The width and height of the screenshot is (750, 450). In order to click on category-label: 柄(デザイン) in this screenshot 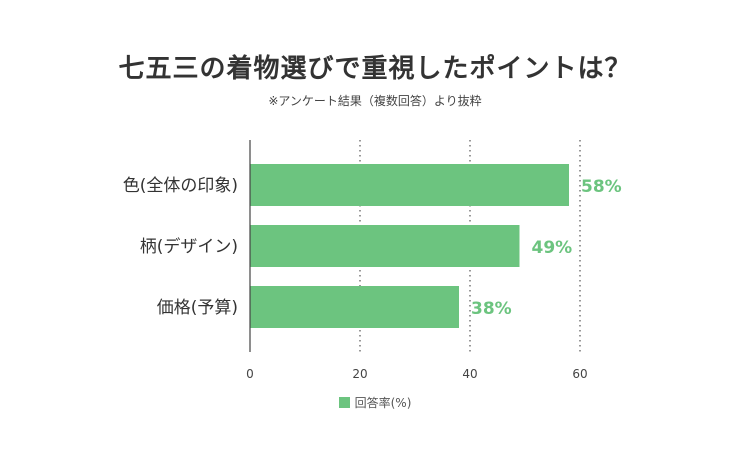, I will do `click(189, 246)`.